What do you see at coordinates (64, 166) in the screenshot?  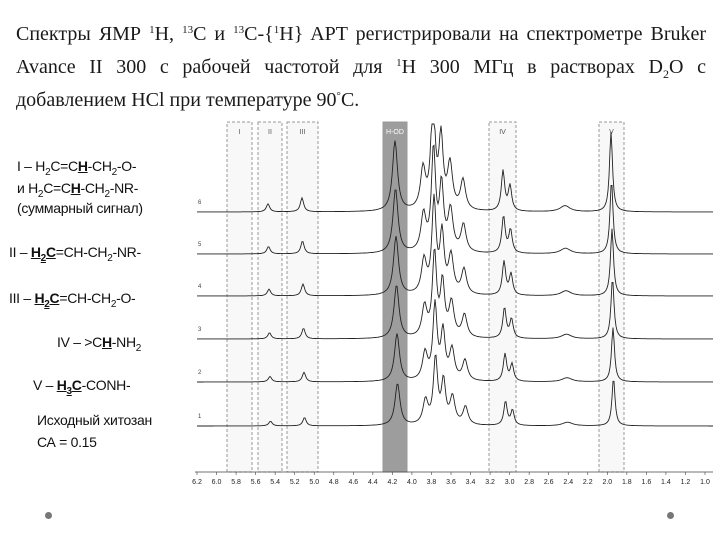 I see `text-run: C=C` at bounding box center [64, 166].